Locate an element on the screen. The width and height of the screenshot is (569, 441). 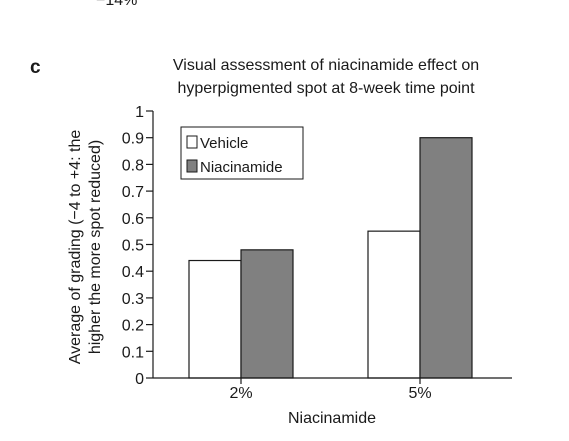
panel-label: c is located at coordinates (35, 67).